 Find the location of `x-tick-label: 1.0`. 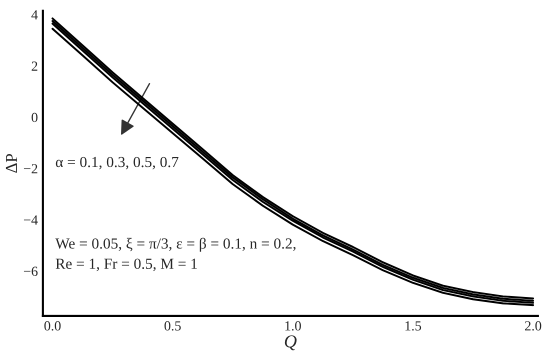

x-tick-label: 1.0 is located at coordinates (293, 326).